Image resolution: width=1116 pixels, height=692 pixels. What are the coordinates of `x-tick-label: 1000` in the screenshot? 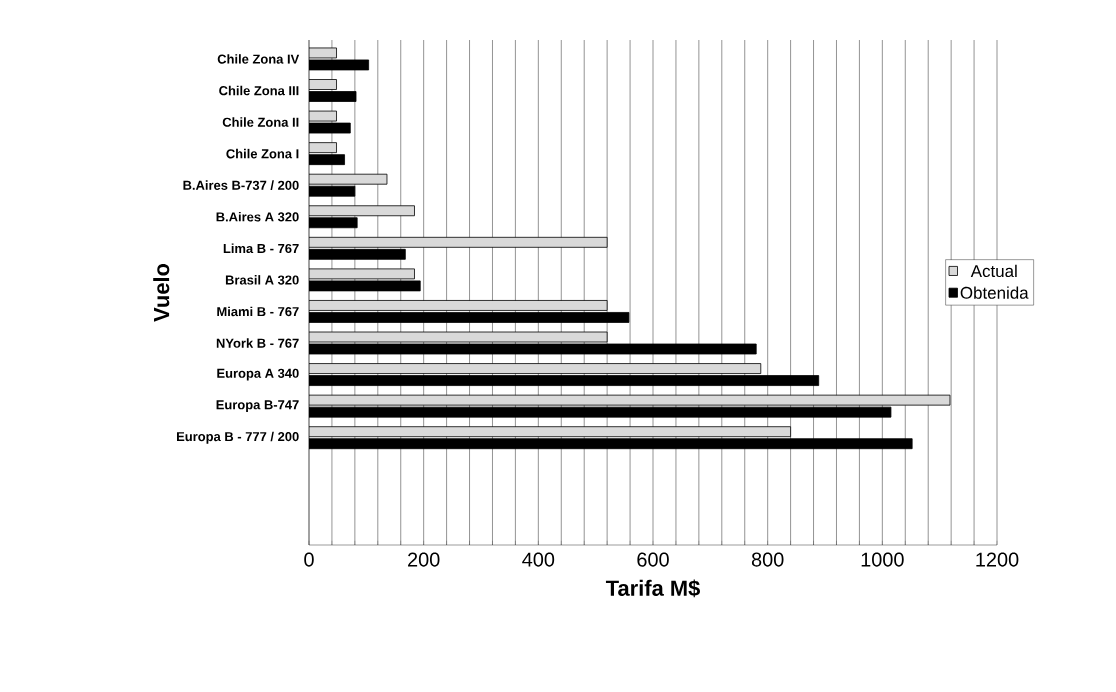 It's located at (882, 559).